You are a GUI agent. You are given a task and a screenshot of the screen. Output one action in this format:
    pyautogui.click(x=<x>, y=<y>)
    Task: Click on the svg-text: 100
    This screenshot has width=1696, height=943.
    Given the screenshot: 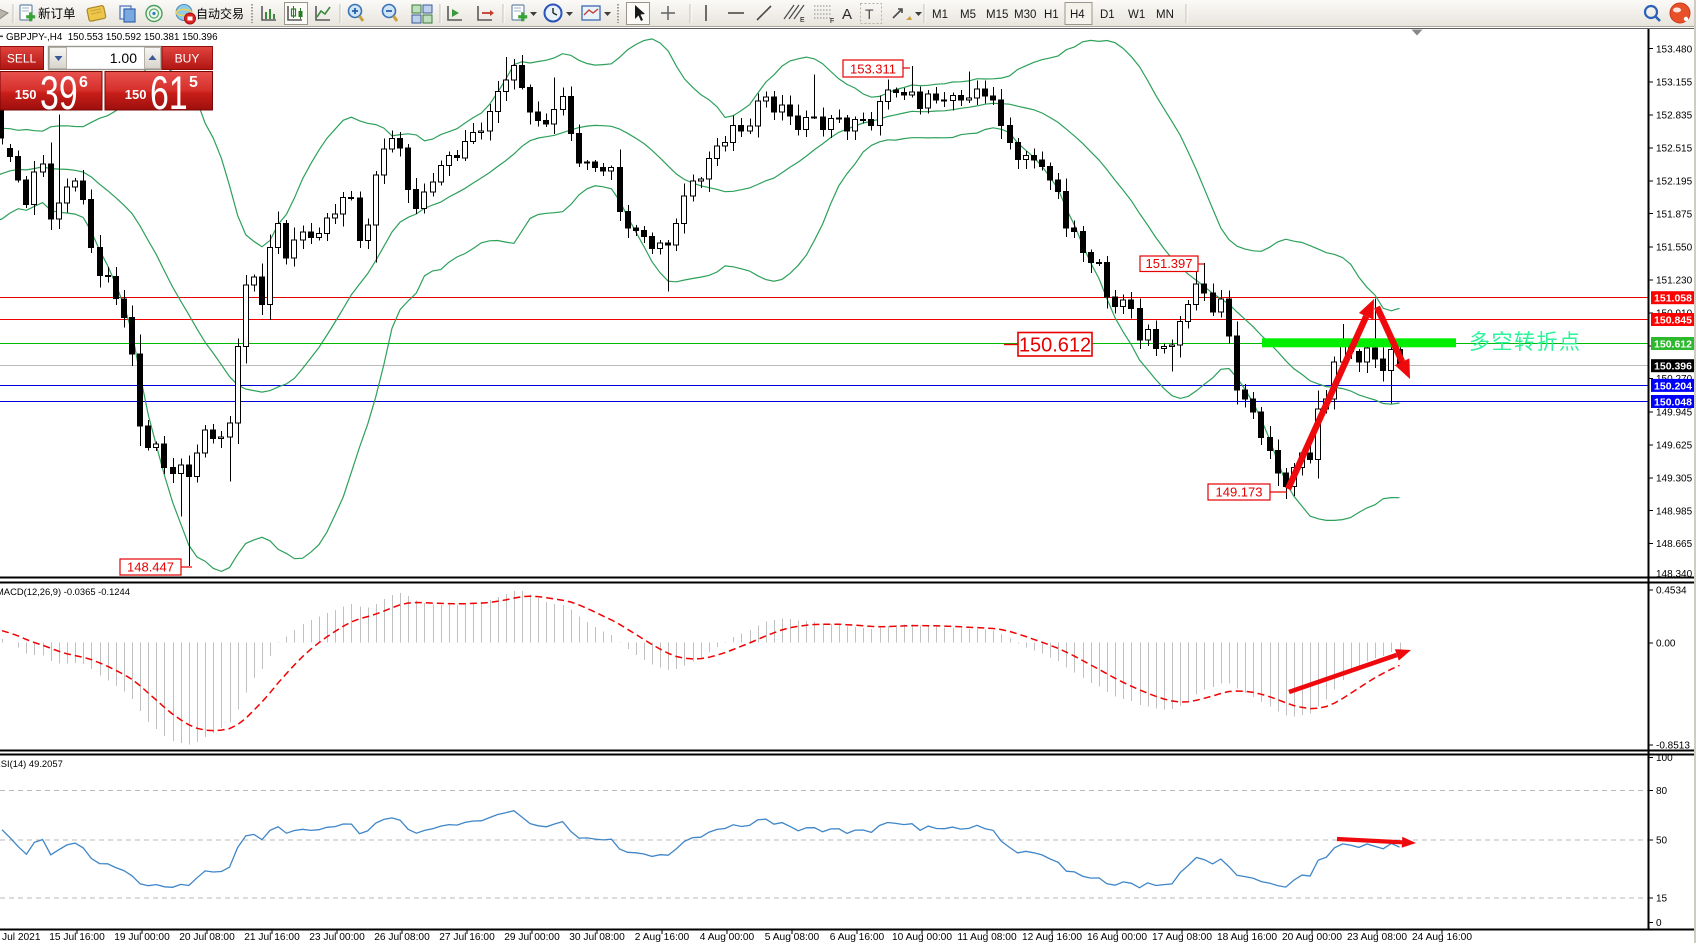 What is the action you would take?
    pyautogui.click(x=1664, y=758)
    